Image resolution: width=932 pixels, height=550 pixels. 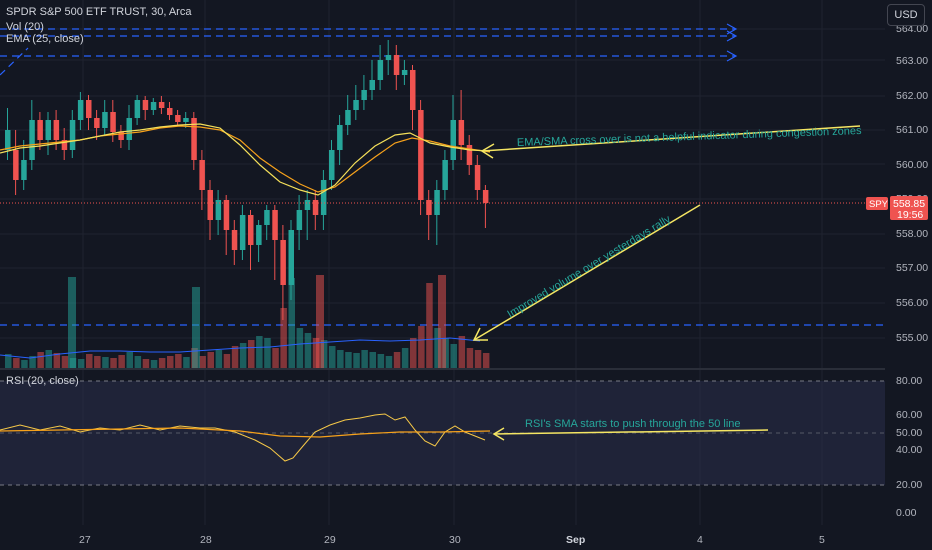 What do you see at coordinates (877, 203) in the screenshot?
I see `symbol-tag` at bounding box center [877, 203].